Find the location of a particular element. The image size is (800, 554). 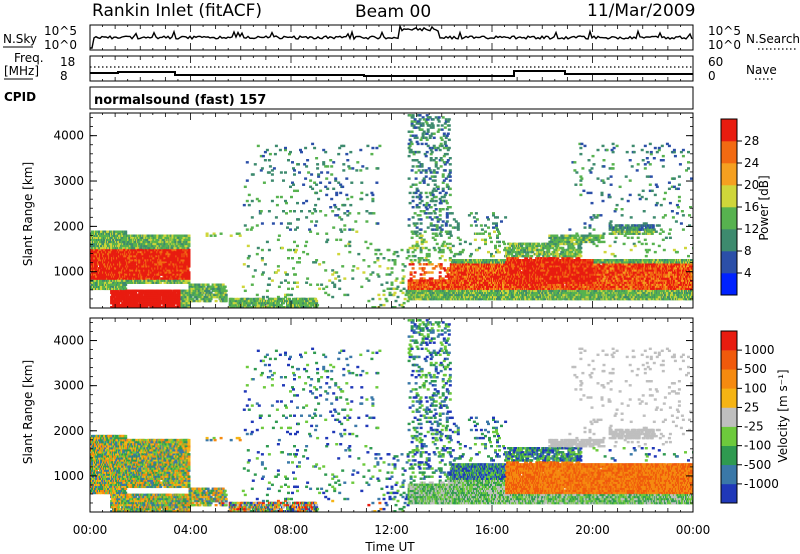

nave-label: Nave is located at coordinates (761, 70).